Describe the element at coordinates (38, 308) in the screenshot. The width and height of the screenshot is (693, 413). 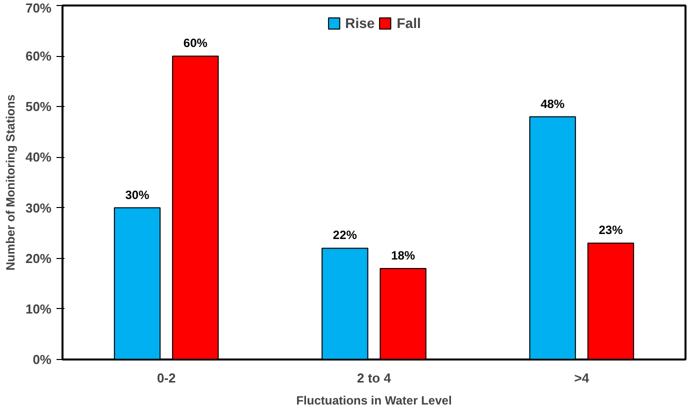
I see `y-tick-label: 10%` at that location.